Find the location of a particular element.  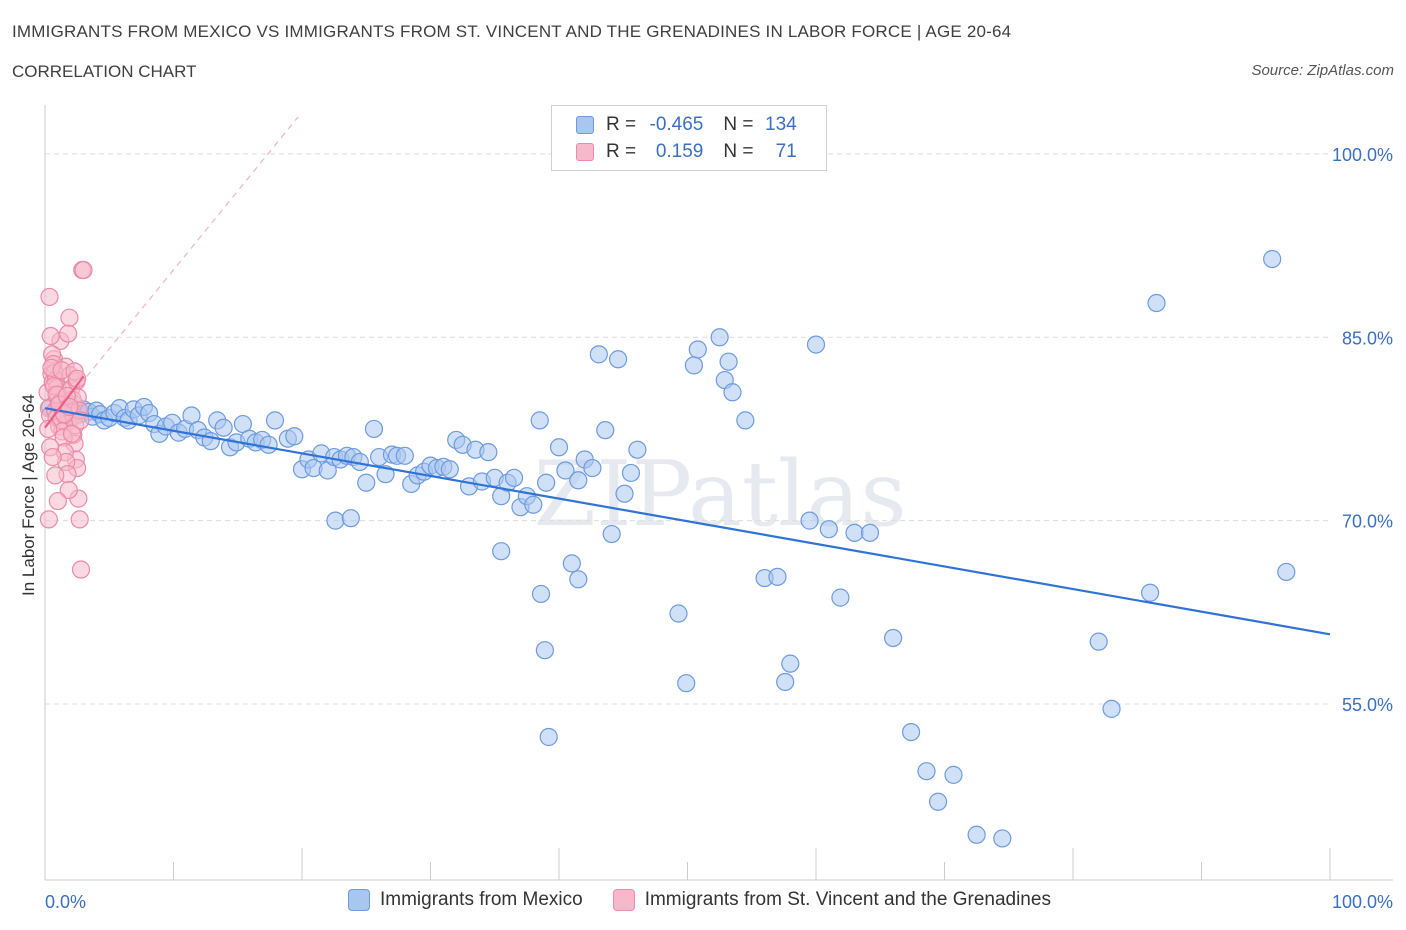

legend-row-stvincent: R = 0.159 N = 71 is located at coordinates (686, 152).